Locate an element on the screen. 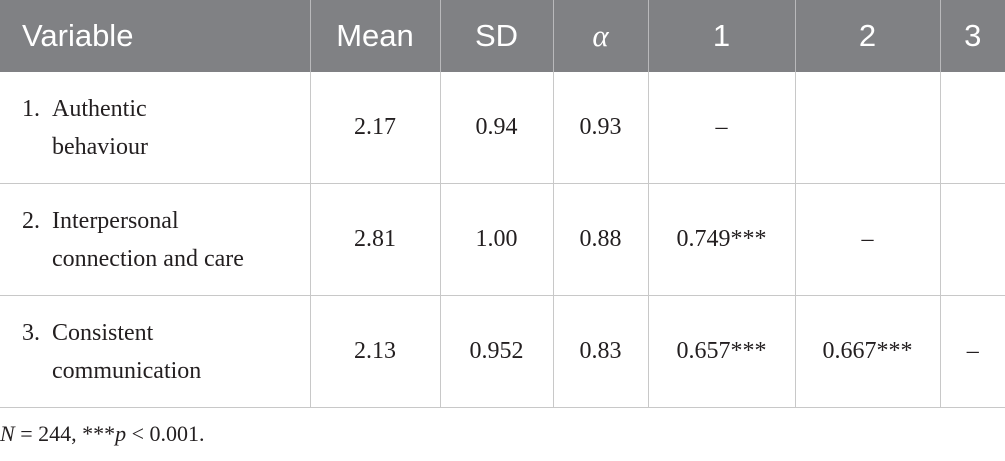 The height and width of the screenshot is (461, 1005). footnote-part: N is located at coordinates (7, 433).